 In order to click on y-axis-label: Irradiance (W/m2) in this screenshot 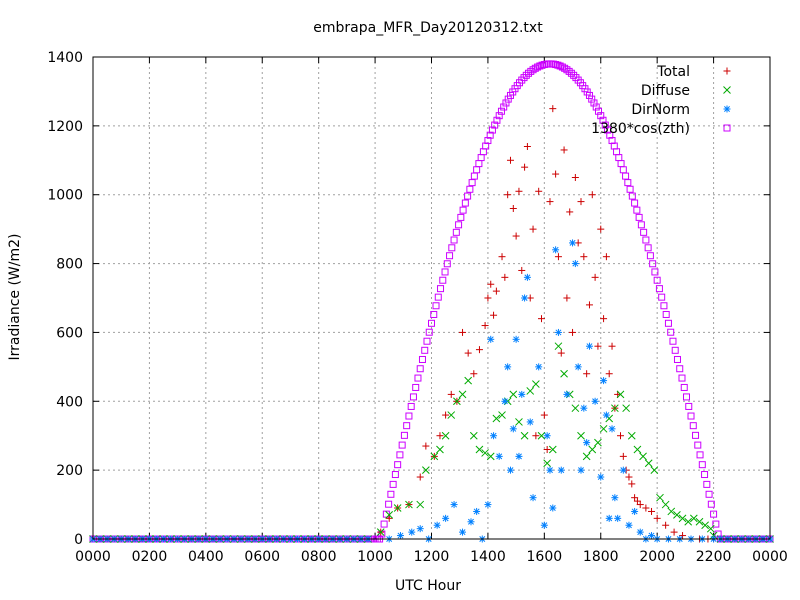, I will do `click(15, 297)`.